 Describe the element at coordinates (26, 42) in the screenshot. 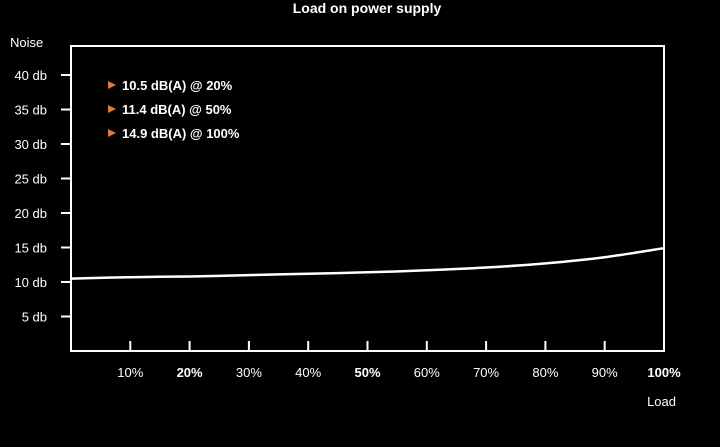

I see `y-axis-label: Noise` at that location.